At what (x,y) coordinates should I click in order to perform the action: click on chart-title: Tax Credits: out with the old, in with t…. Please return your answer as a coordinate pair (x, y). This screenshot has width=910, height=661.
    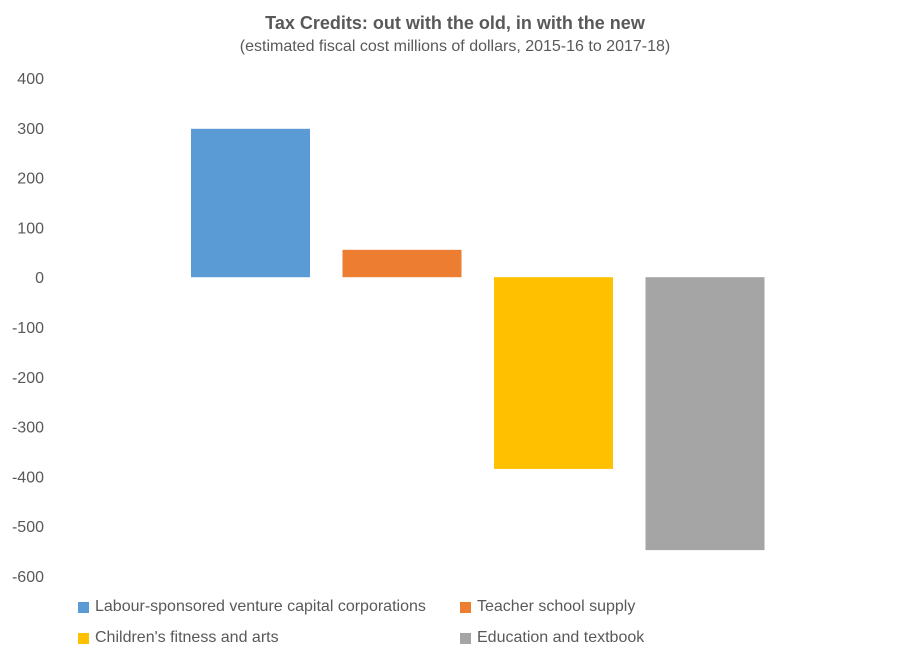
    Looking at the image, I should click on (455, 23).